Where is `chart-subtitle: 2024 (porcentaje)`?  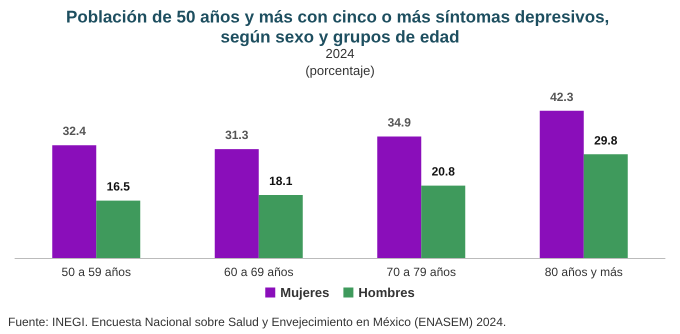 chart-subtitle: 2024 (porcentaje) is located at coordinates (340, 62).